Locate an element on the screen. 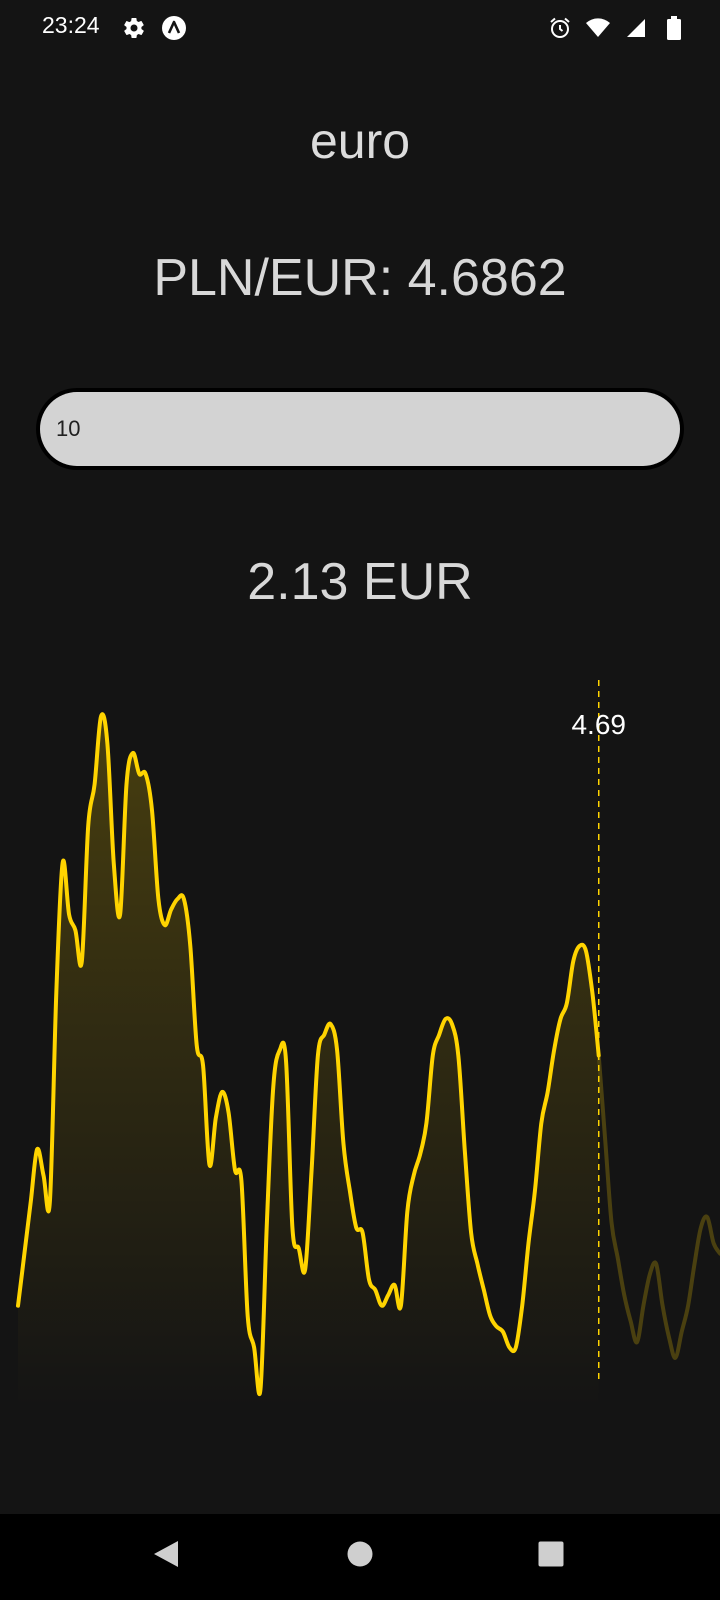  status-time: 23:24 is located at coordinates (71, 25).